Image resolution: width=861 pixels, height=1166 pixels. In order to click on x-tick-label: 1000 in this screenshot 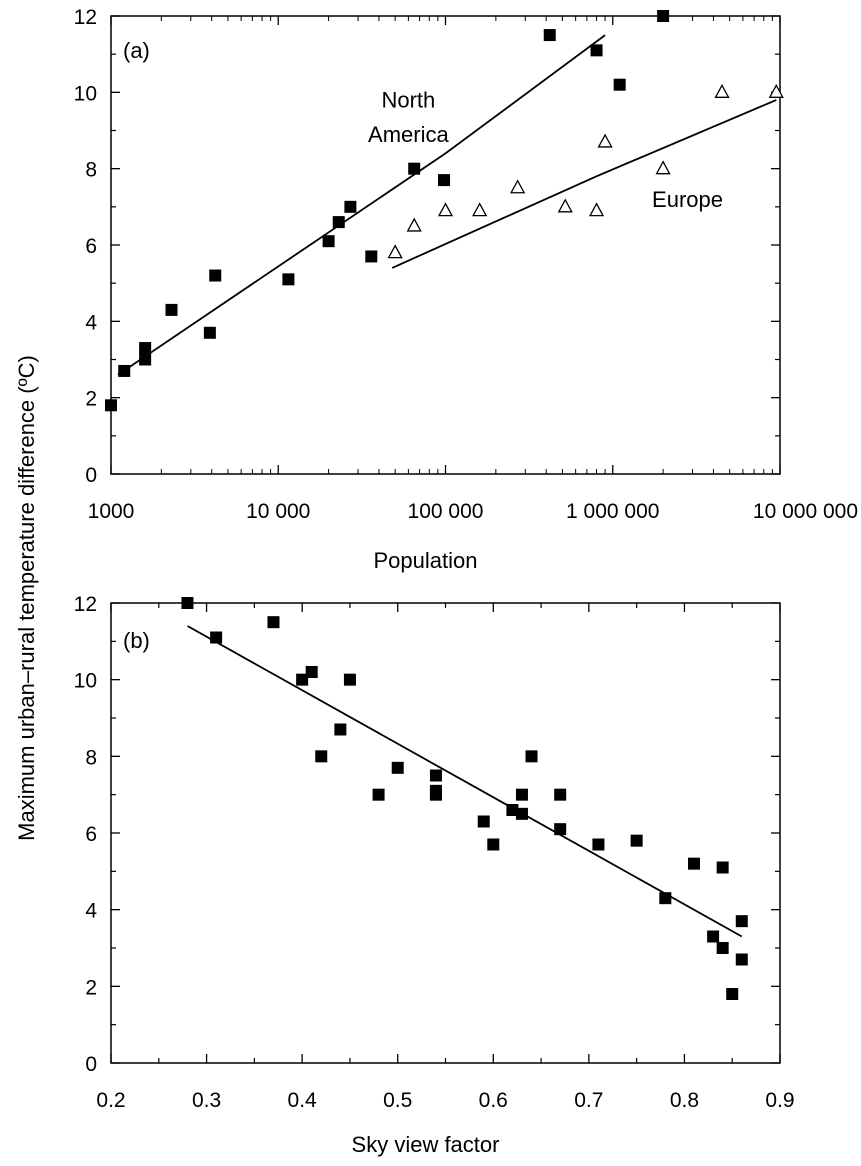, I will do `click(111, 511)`.